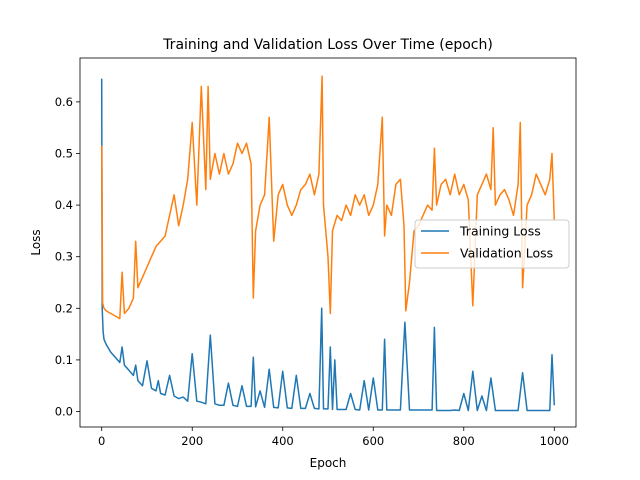  I want to click on x-tick-label-2: 400, so click(283, 441).